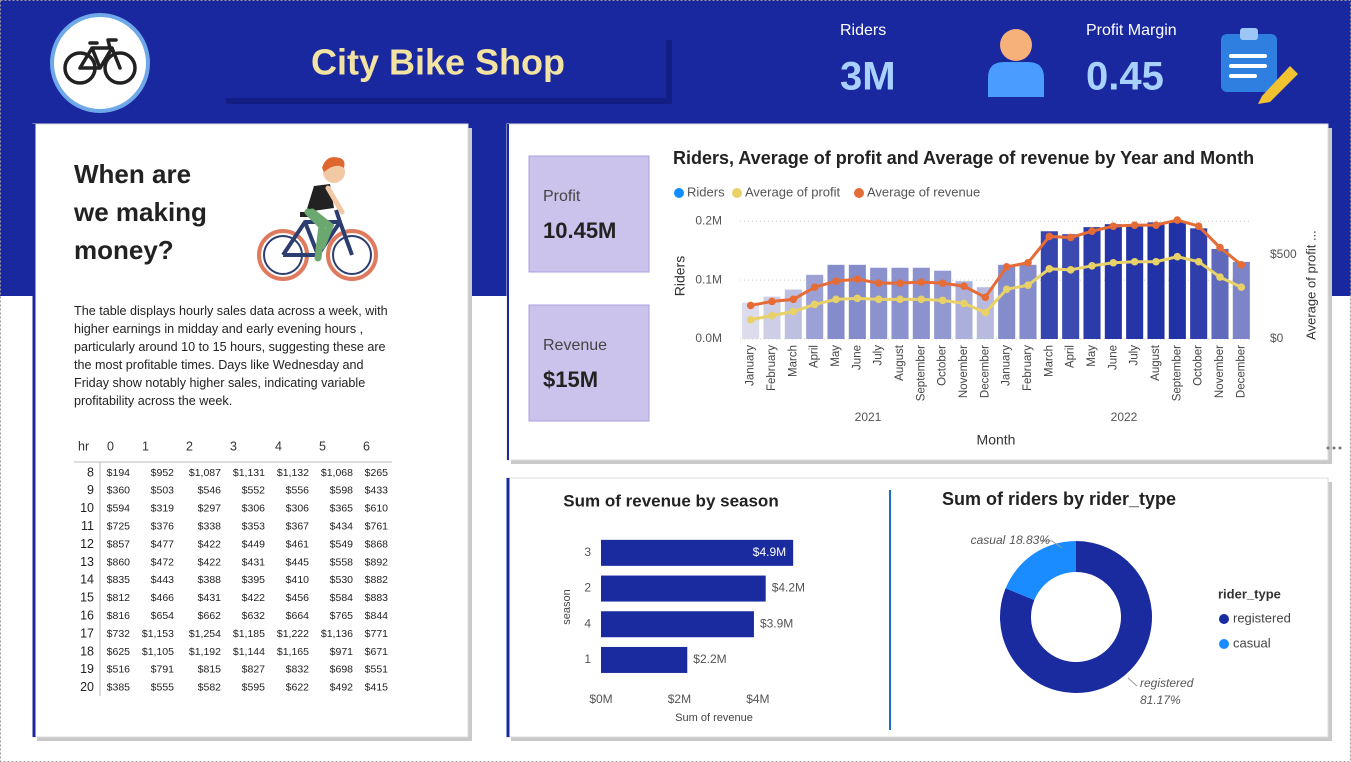  I want to click on table-cell: $765, so click(342, 616).